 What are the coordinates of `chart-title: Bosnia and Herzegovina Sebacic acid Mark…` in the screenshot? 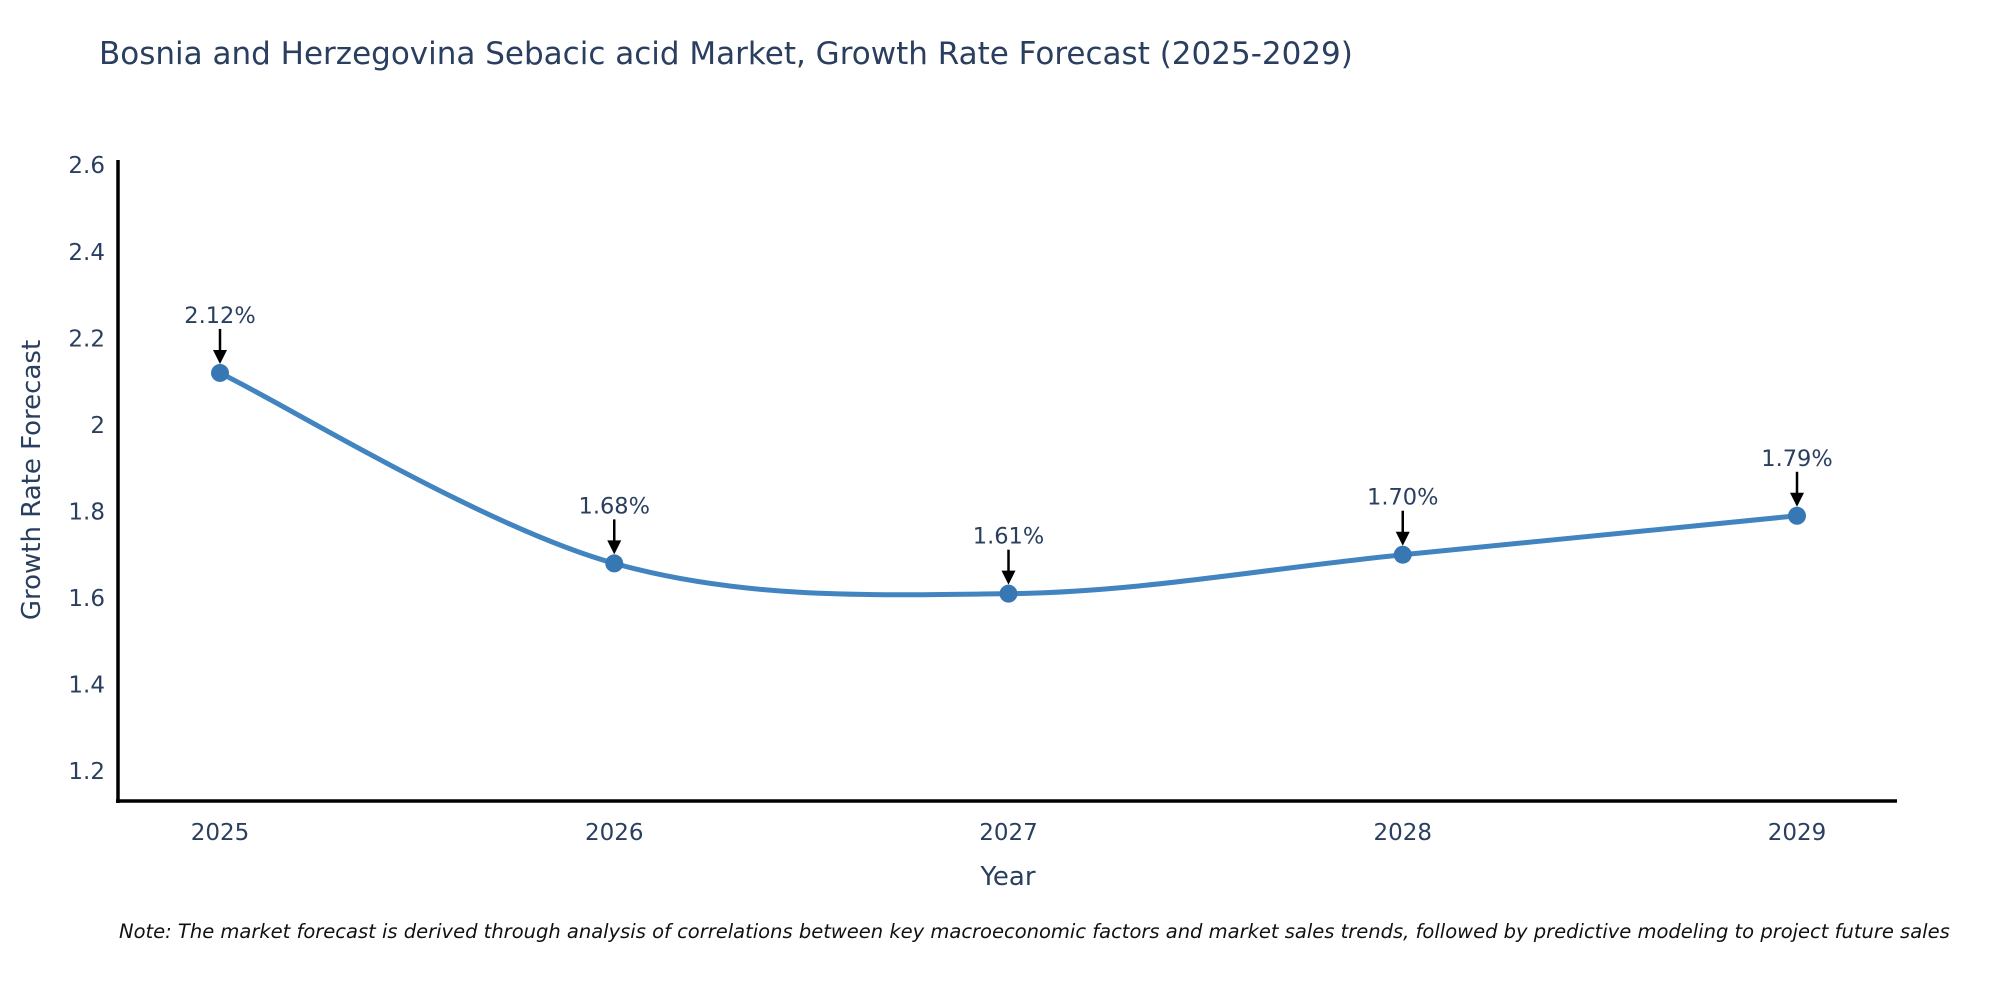 It's located at (726, 54).